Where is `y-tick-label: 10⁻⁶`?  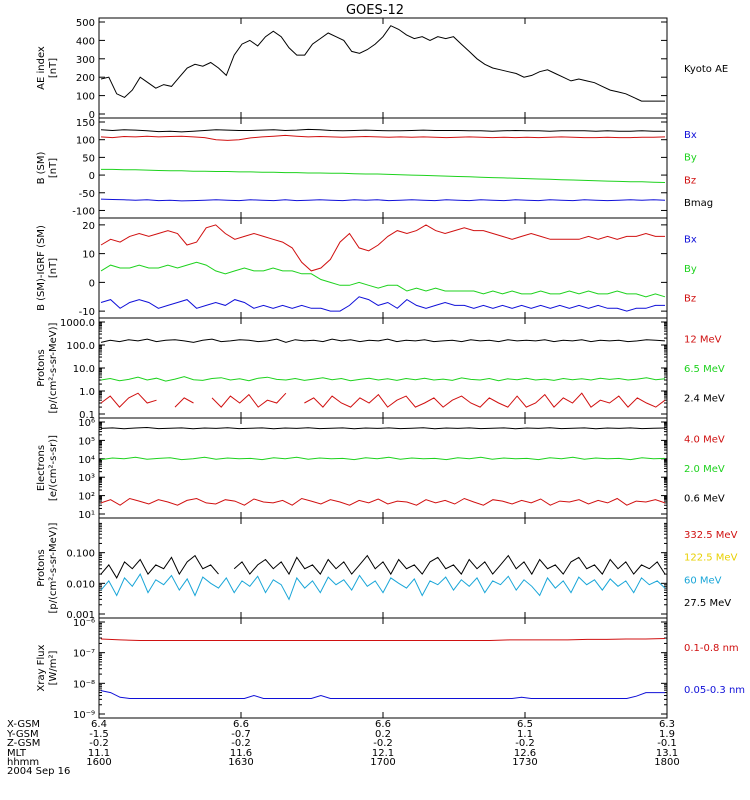 y-tick-label: 10⁻⁶ is located at coordinates (84, 623).